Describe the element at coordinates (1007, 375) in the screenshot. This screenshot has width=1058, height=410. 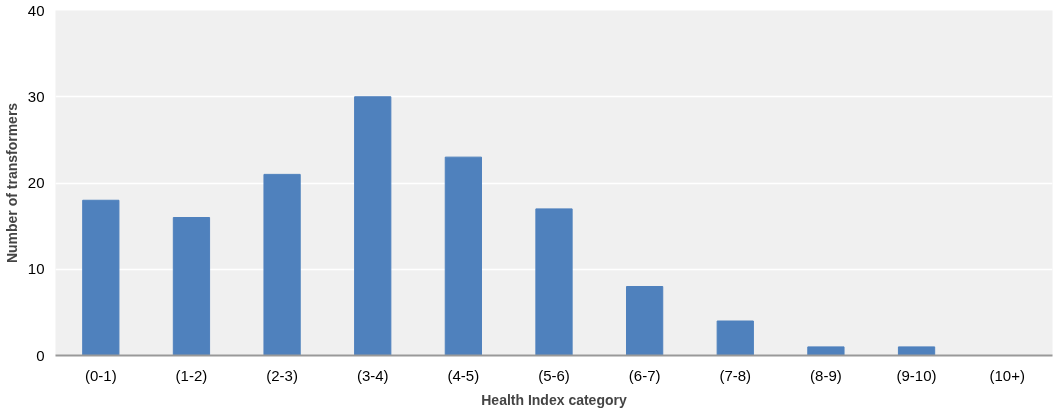
I see `x-tick-label: (10+)` at that location.